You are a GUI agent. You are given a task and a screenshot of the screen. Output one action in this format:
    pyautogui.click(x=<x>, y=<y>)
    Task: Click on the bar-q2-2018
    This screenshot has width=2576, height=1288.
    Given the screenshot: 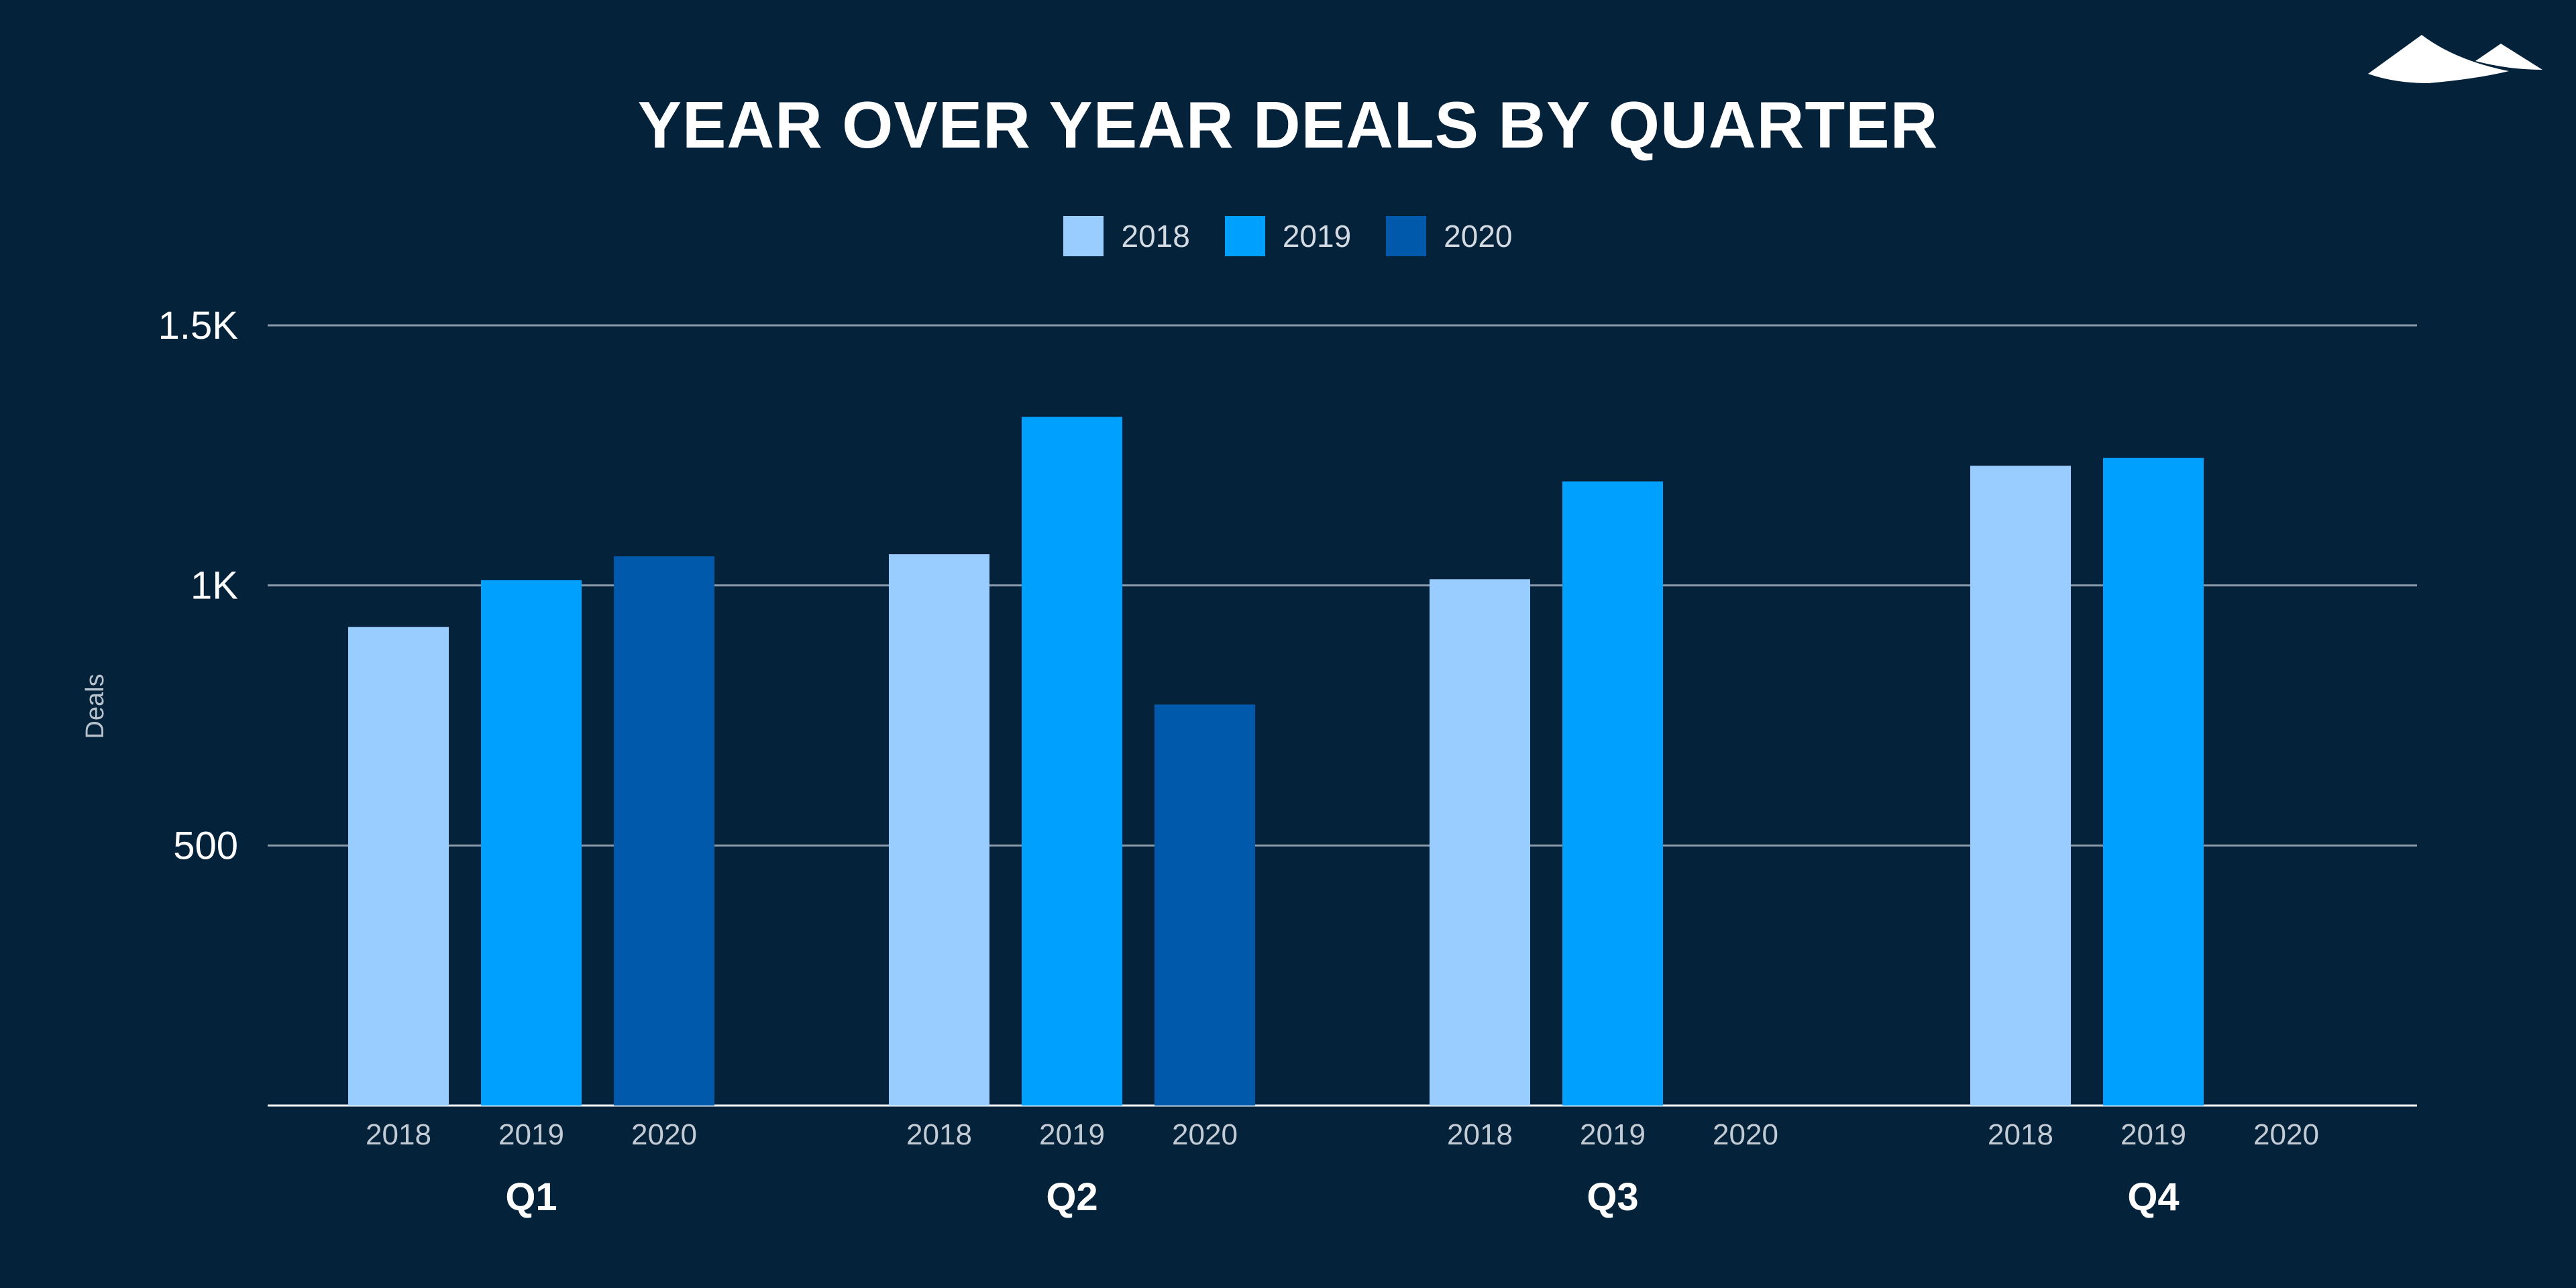 What is the action you would take?
    pyautogui.click(x=939, y=830)
    